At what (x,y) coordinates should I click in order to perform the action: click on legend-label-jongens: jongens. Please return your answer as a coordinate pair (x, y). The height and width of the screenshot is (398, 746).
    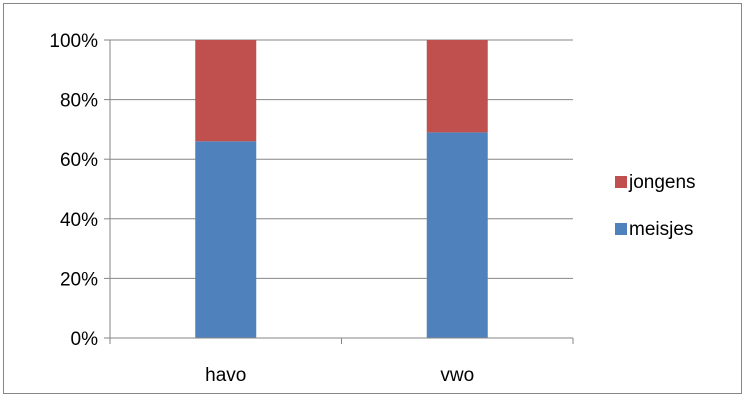
    Looking at the image, I should click on (662, 182).